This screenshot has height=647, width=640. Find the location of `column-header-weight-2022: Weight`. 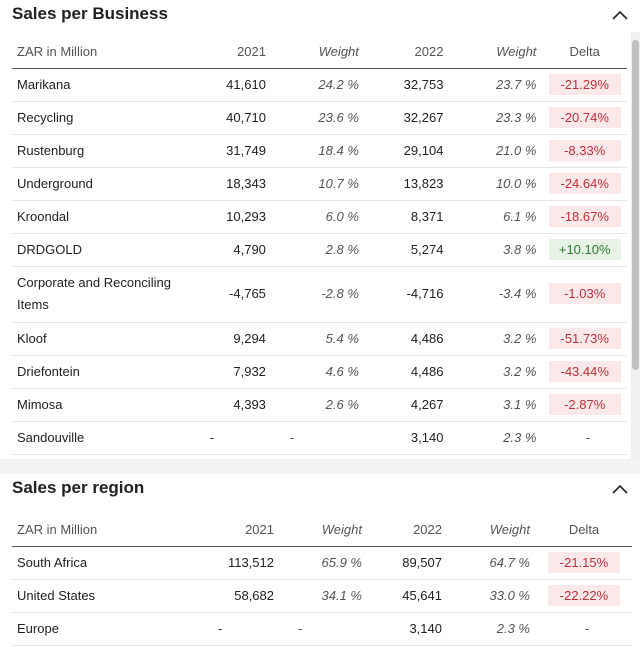

column-header-weight-2022: Weight is located at coordinates (496, 52).